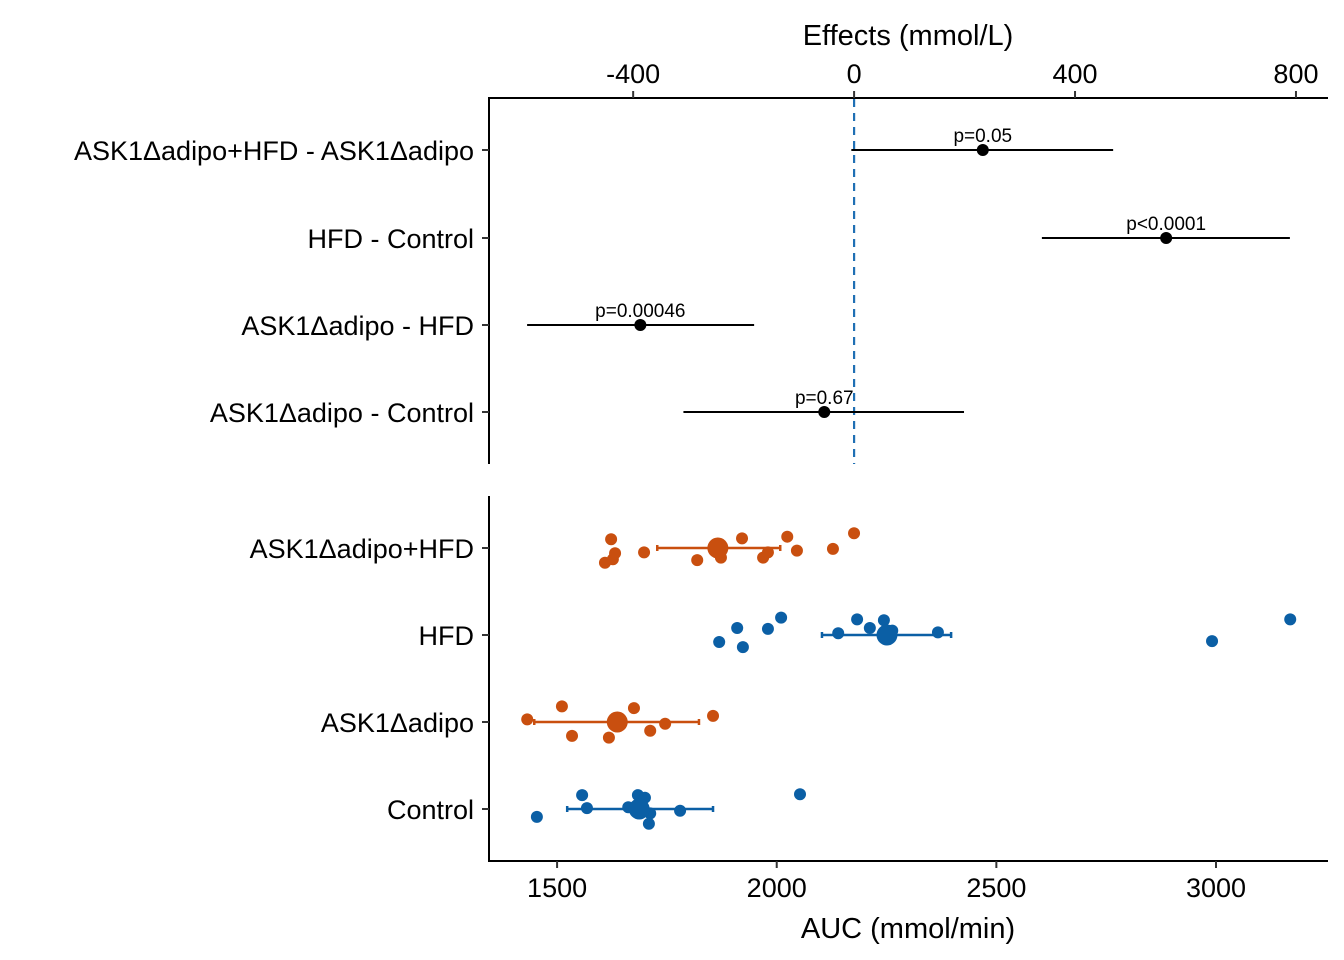 The width and height of the screenshot is (1344, 960). I want to click on bottom-y-tick-label: ASK1Δadipo+HFD, so click(362, 549).